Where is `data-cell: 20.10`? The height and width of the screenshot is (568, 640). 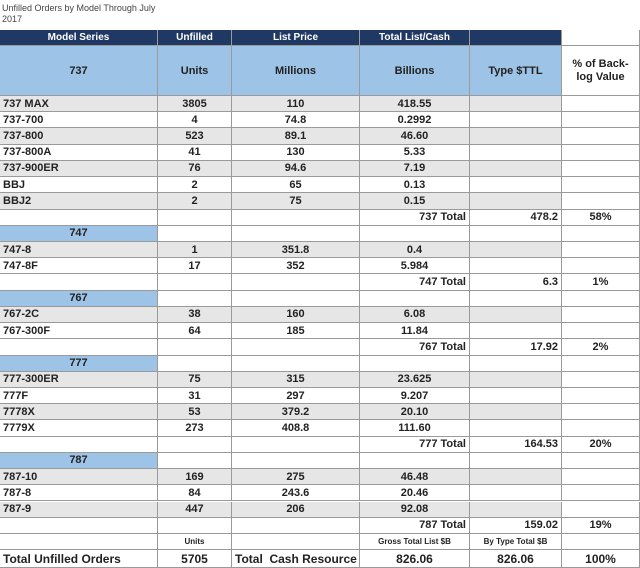 data-cell: 20.10 is located at coordinates (415, 412).